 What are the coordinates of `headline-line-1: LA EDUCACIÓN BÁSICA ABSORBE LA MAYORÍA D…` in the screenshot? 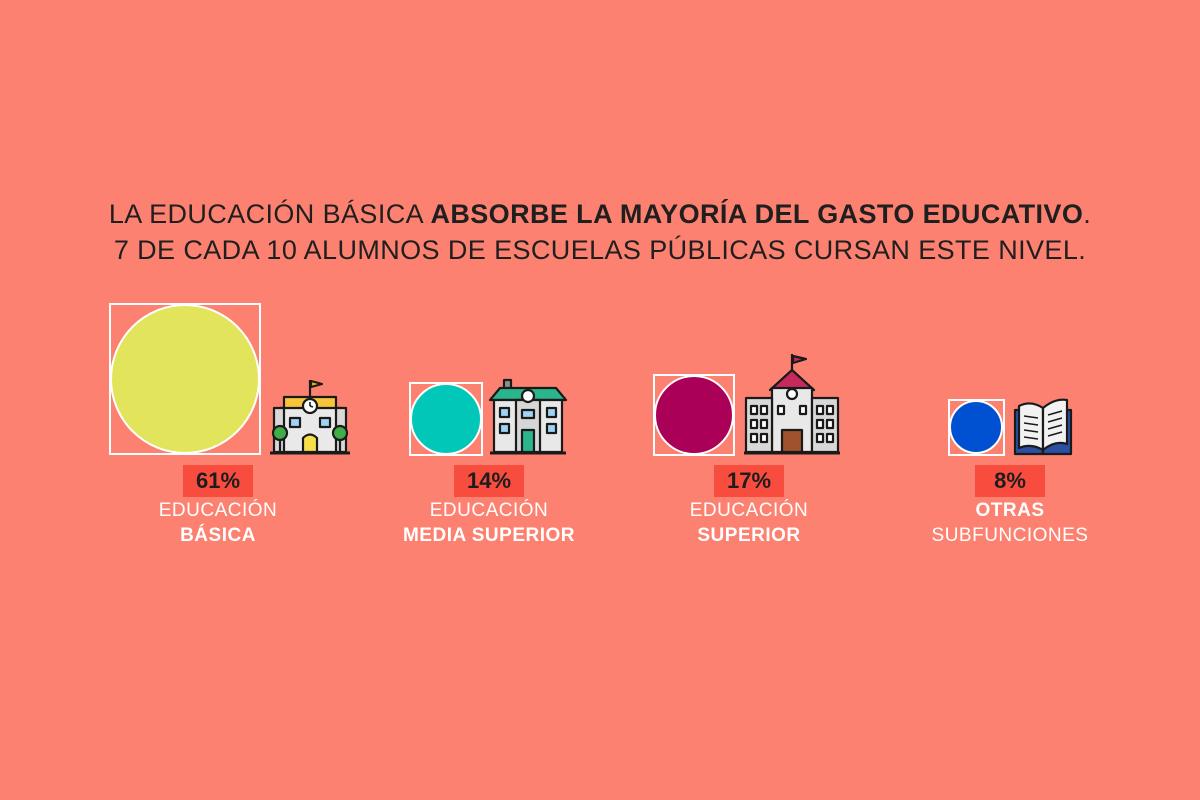 It's located at (600, 214).